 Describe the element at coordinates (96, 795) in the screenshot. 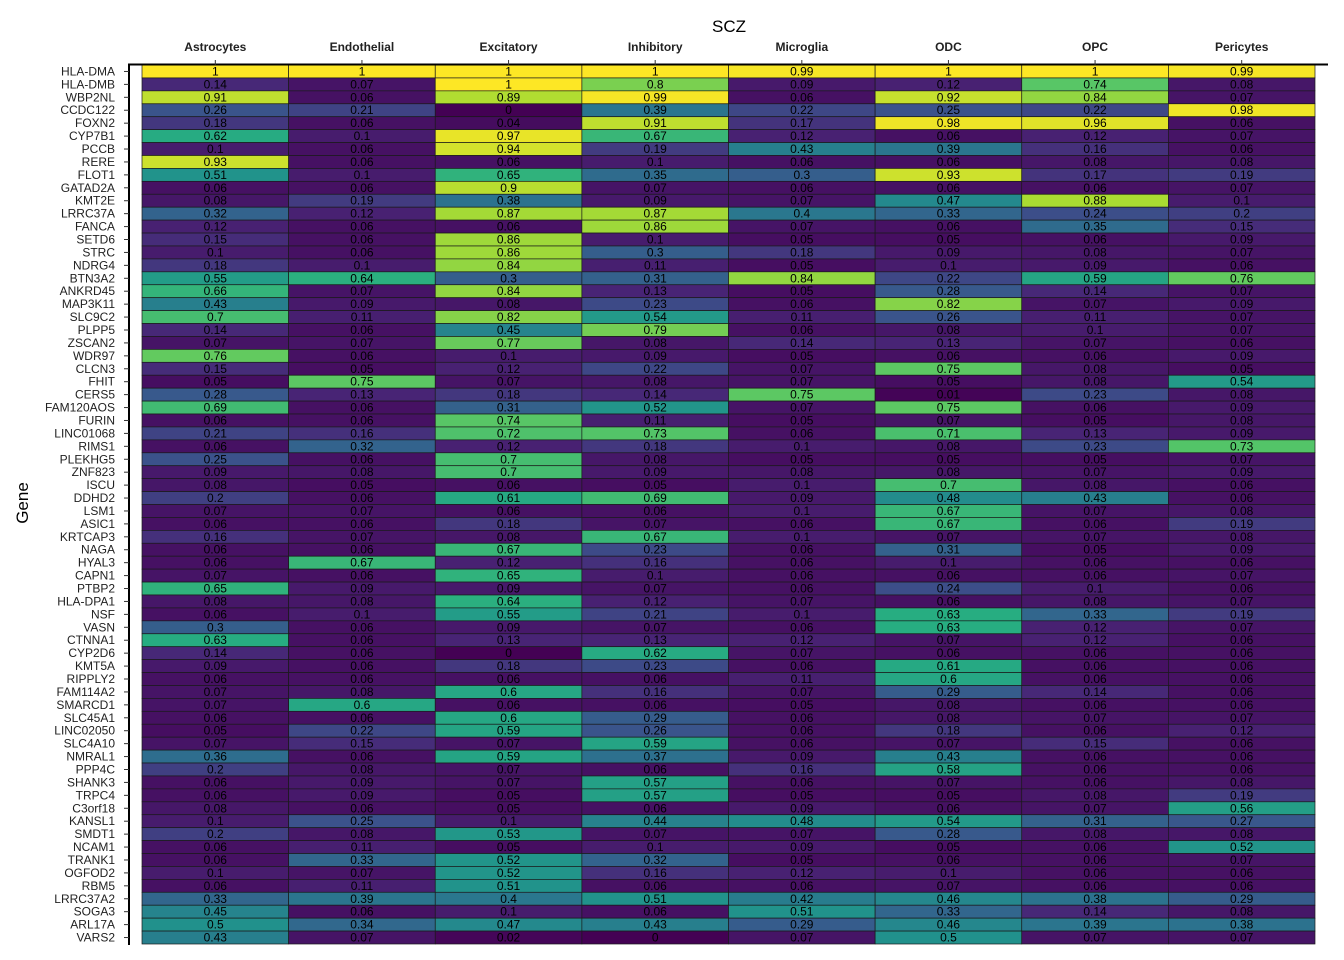

I see `row-label: TRPC4` at that location.